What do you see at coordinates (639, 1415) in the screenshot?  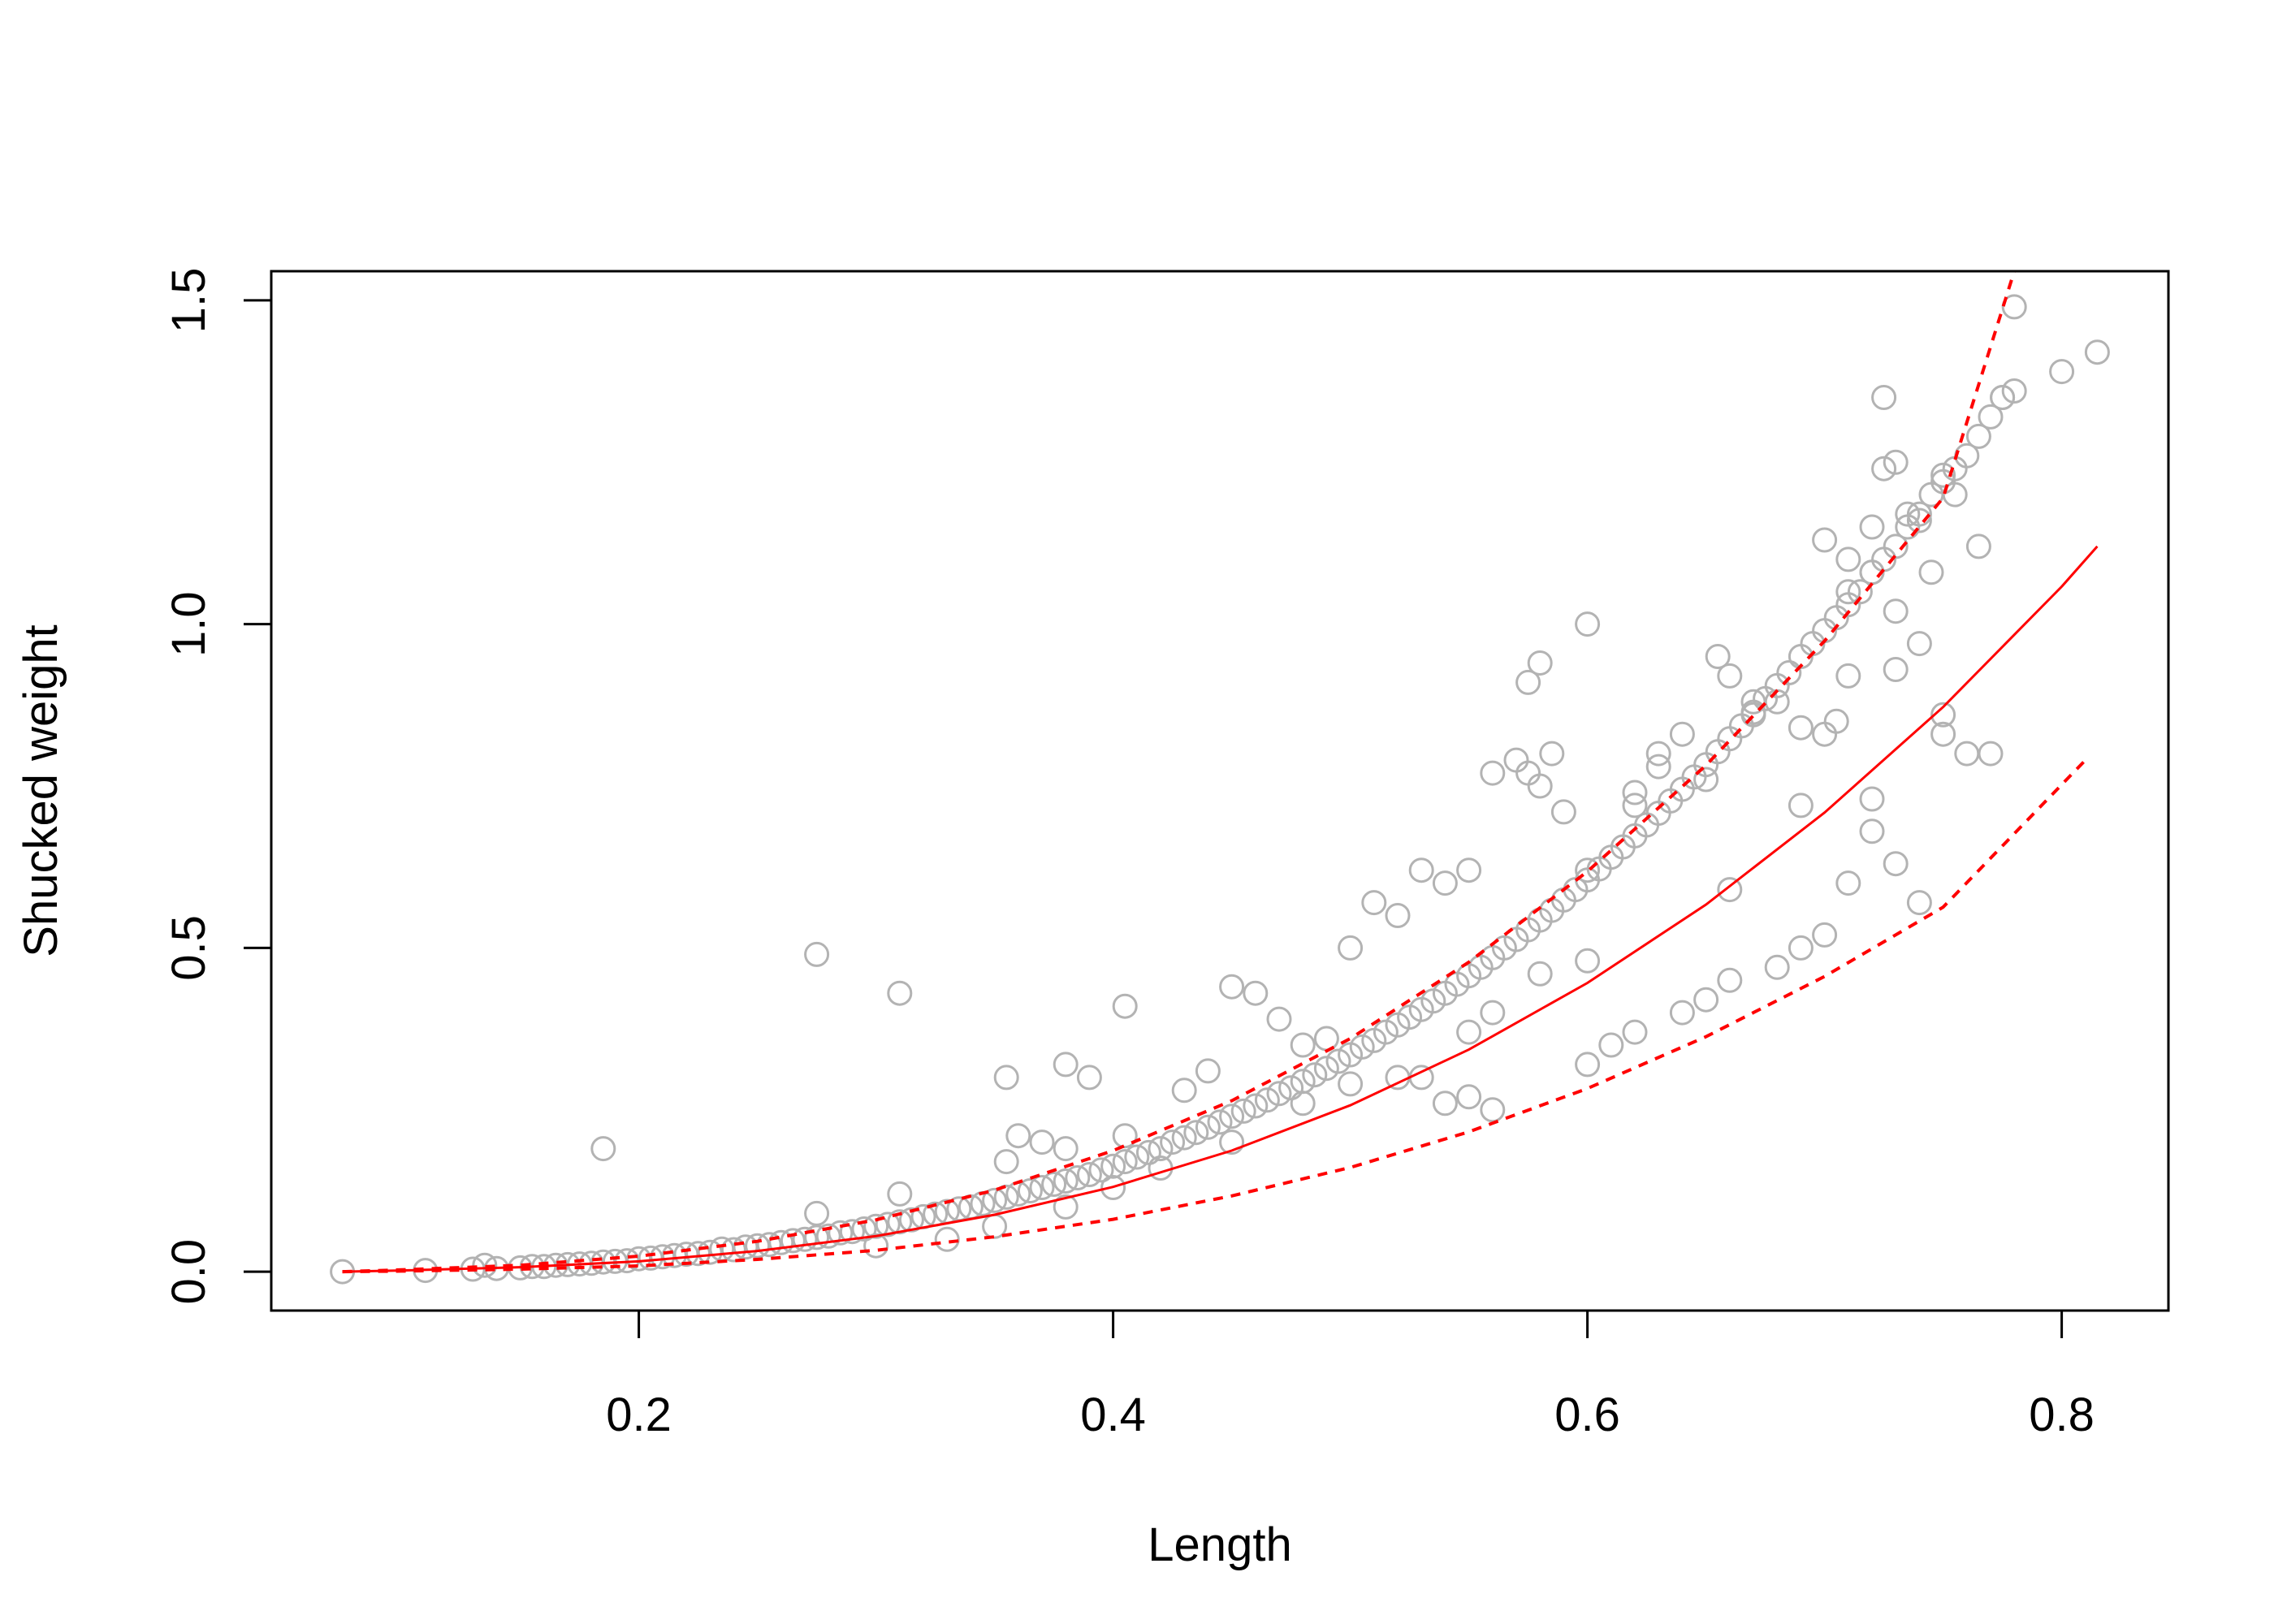 I see `x-tick-label: 0.2` at bounding box center [639, 1415].